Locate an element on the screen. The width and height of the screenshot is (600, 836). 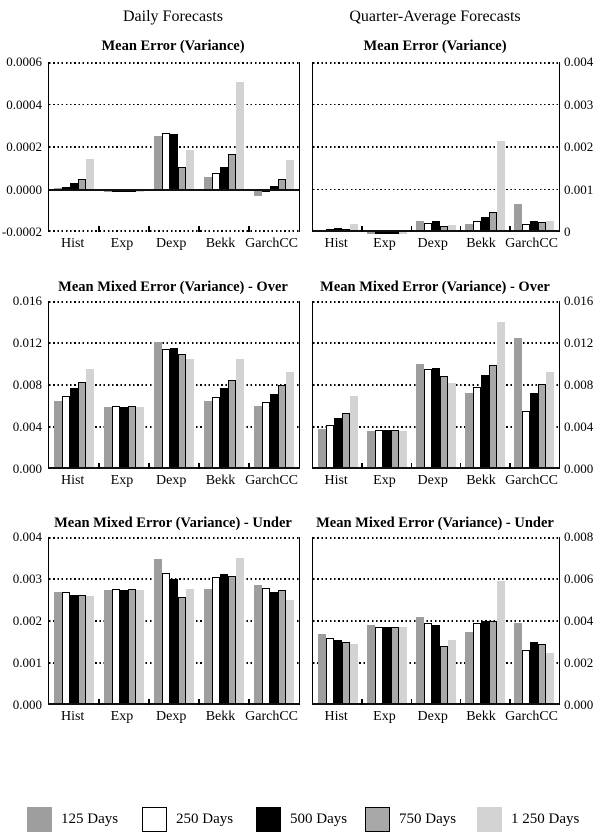
y-tick-label: 0.0004 is located at coordinates (24, 104).